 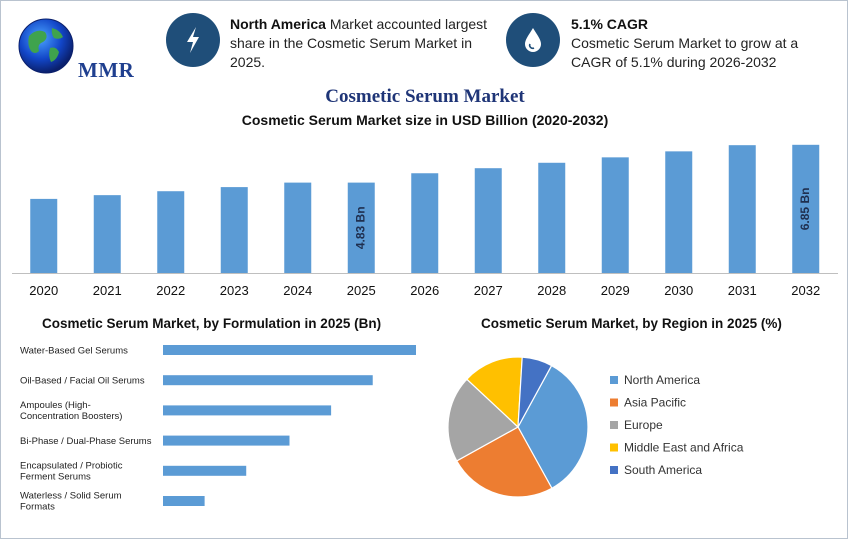 What do you see at coordinates (71, 465) in the screenshot?
I see `formulation-label-line: Encapsulated / Probiotic` at bounding box center [71, 465].